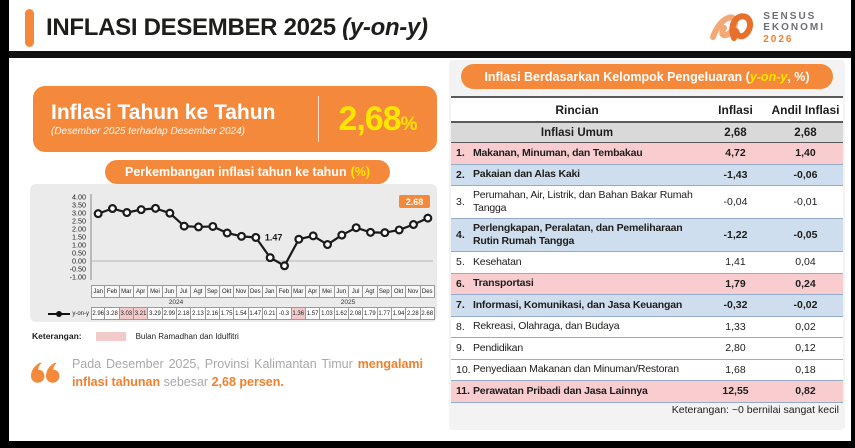 Image resolution: width=855 pixels, height=448 pixels. What do you see at coordinates (384, 291) in the screenshot?
I see `month-cell: Sep` at bounding box center [384, 291].